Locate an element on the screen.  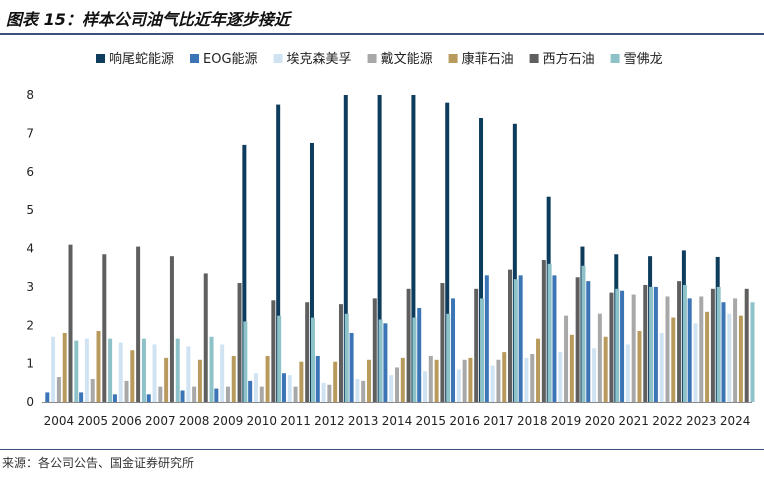
legend-item: EOG能源 is located at coordinates (224, 59).